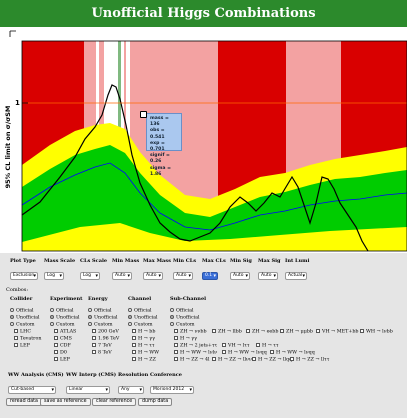 This screenshot has height=418, width=407. I want to click on sub-wh-lnubb: WH → lνbb, so click(376, 332).